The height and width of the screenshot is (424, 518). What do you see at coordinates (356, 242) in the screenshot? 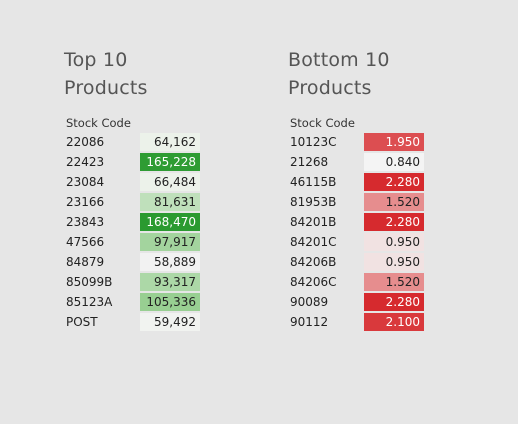
I see `table-row: 84201C 0.950` at bounding box center [356, 242].